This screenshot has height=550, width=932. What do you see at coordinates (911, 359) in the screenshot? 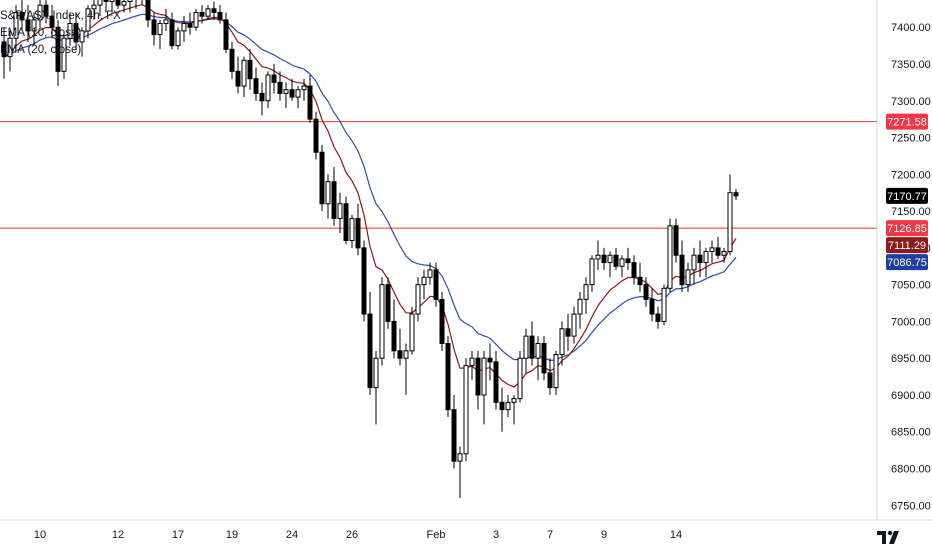
I see `y-tick-label: 6950.00` at bounding box center [911, 359].